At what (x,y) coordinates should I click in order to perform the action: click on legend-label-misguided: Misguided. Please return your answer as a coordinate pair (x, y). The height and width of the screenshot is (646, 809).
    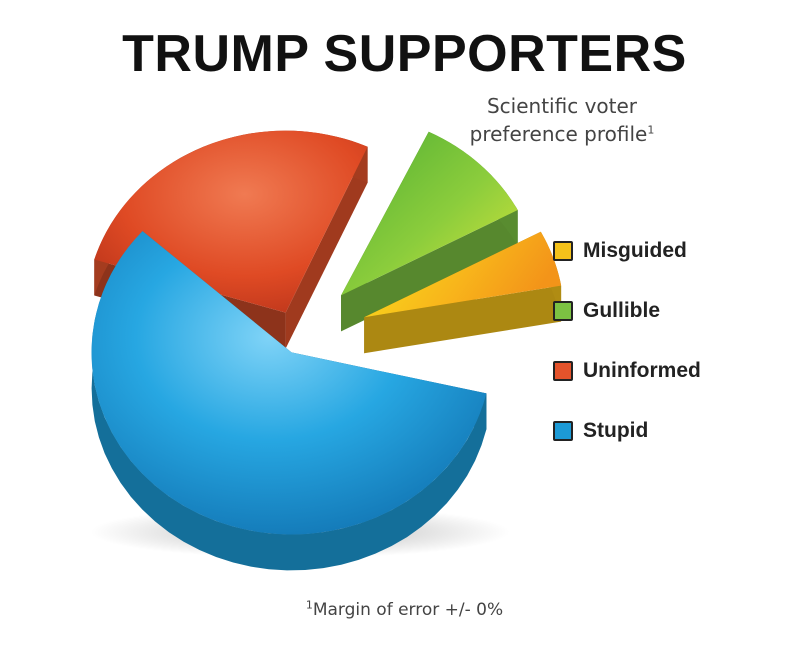
    Looking at the image, I should click on (635, 250).